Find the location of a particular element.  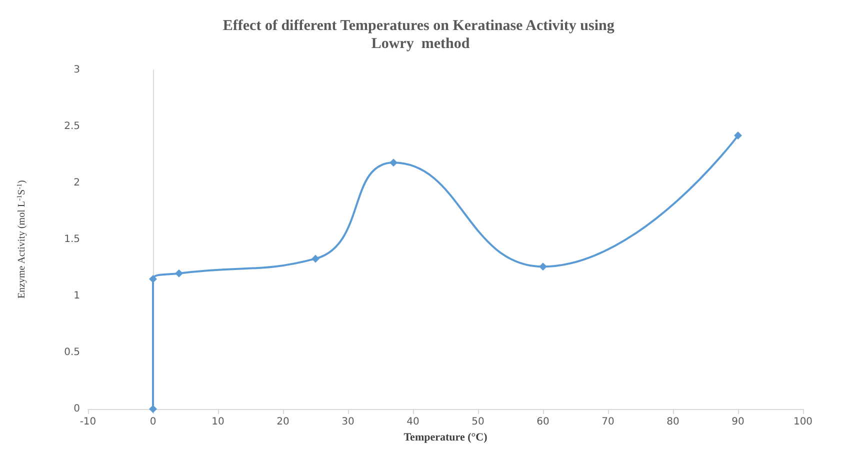

y-tick-label: 2.5 is located at coordinates (72, 126).